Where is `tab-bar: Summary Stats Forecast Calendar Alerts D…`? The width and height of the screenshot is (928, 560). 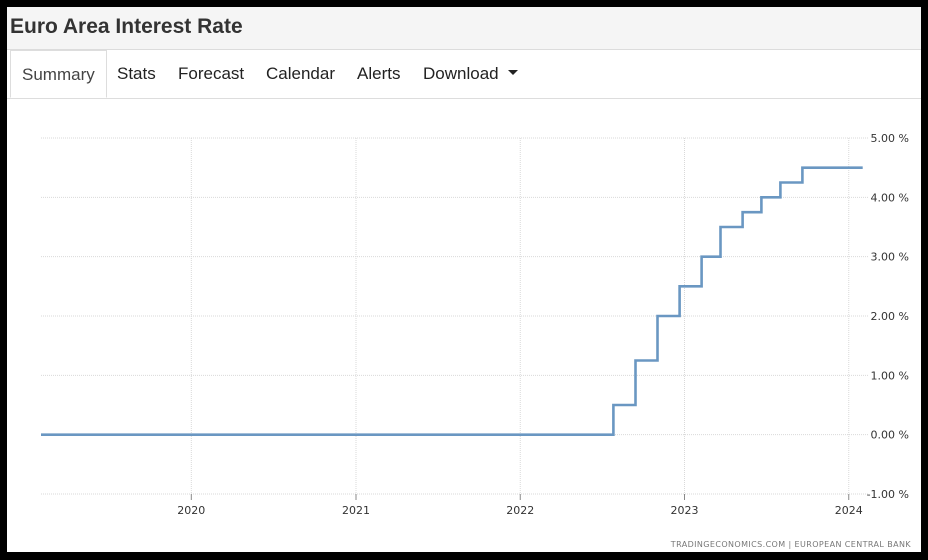 tab-bar: Summary Stats Forecast Calendar Alerts D… is located at coordinates (464, 74).